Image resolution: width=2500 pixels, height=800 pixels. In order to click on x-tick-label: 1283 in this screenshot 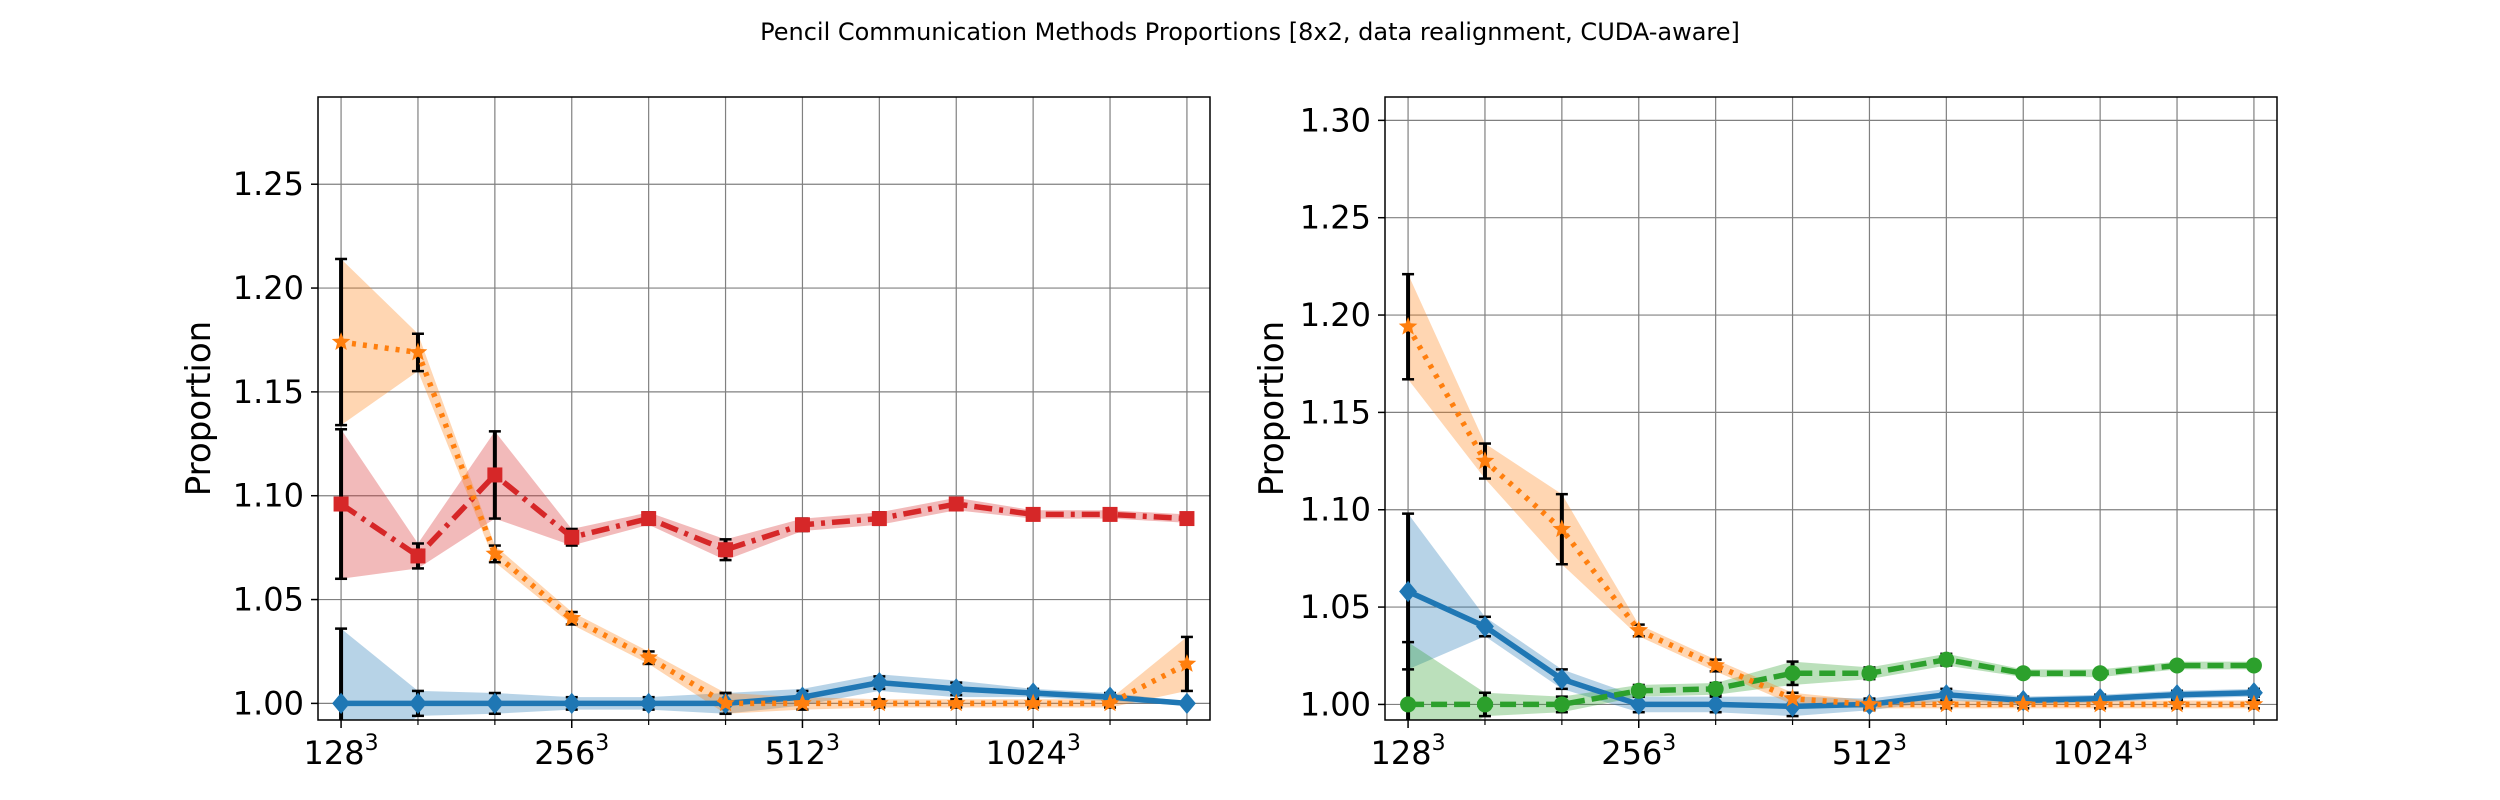, I will do `click(1408, 751)`.